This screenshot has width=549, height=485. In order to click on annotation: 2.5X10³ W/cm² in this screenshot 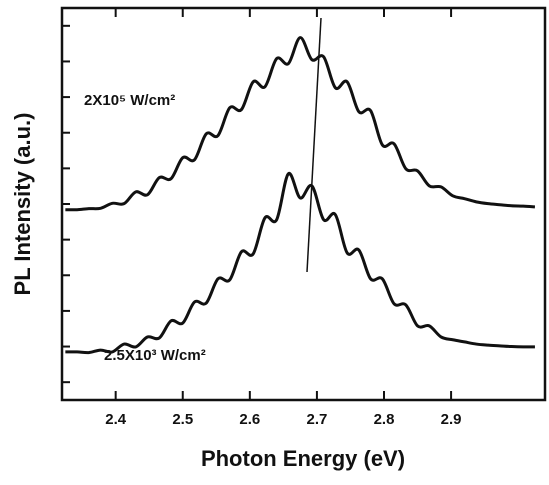, I will do `click(155, 355)`.